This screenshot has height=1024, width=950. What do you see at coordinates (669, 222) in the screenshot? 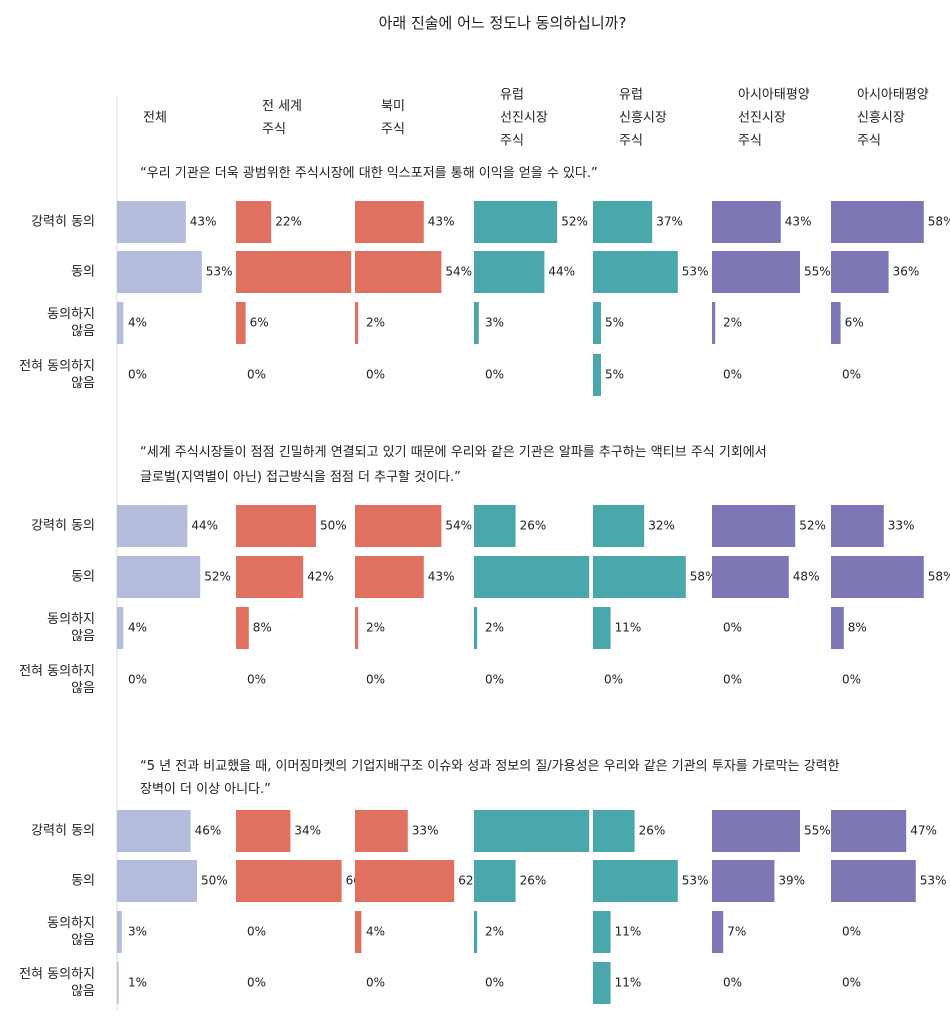
I see `value-label: 37%` at bounding box center [669, 222].